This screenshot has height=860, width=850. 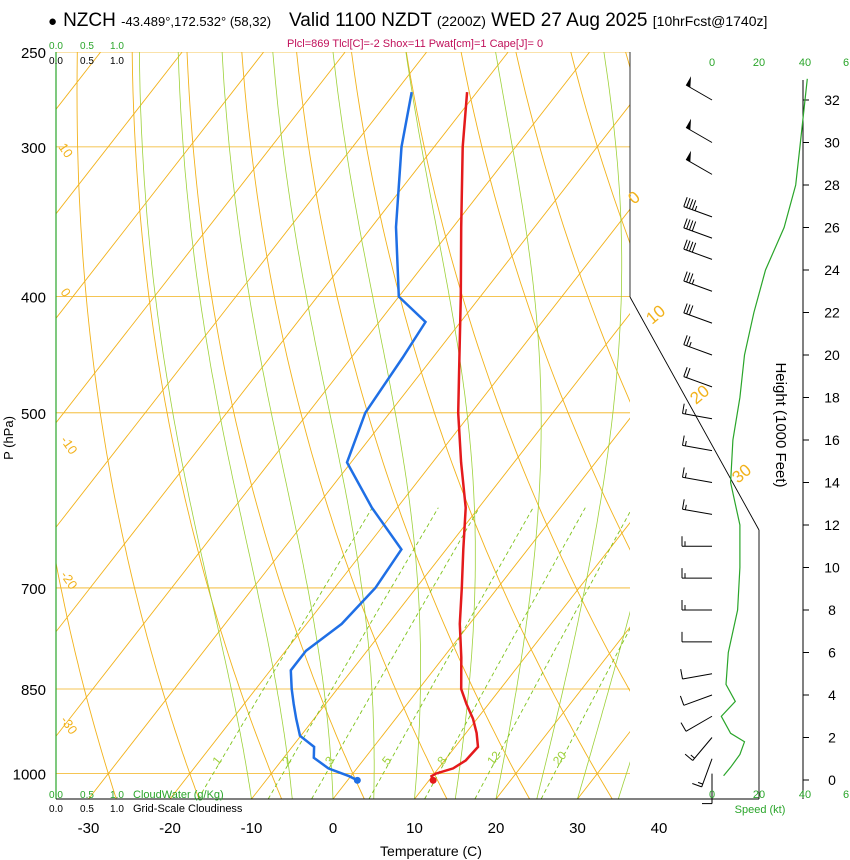 I want to click on wind-speed-profile-line, so click(x=764, y=427).